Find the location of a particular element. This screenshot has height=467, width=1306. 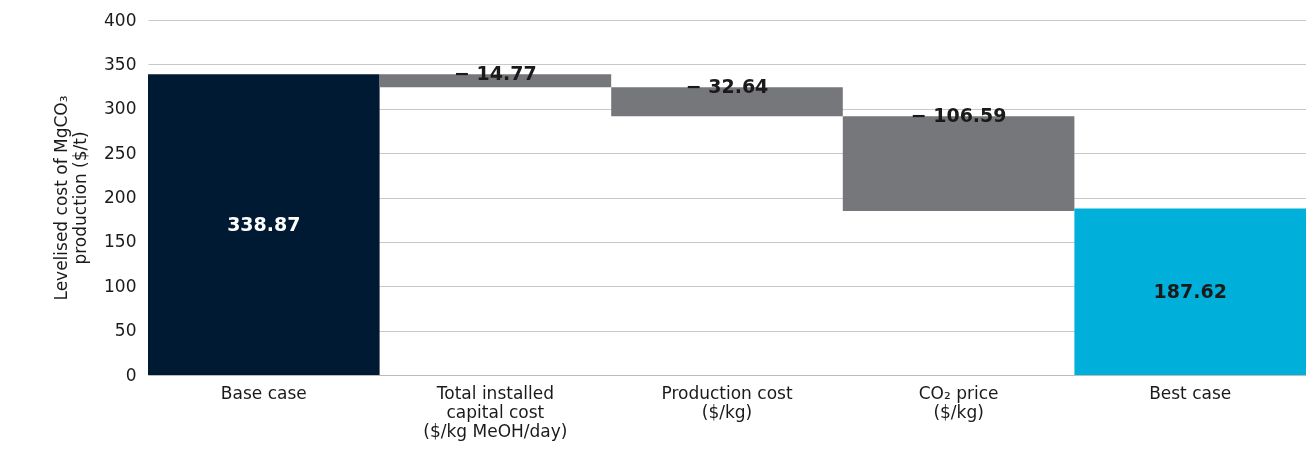

y-tick-label: 350 is located at coordinates (120, 63).